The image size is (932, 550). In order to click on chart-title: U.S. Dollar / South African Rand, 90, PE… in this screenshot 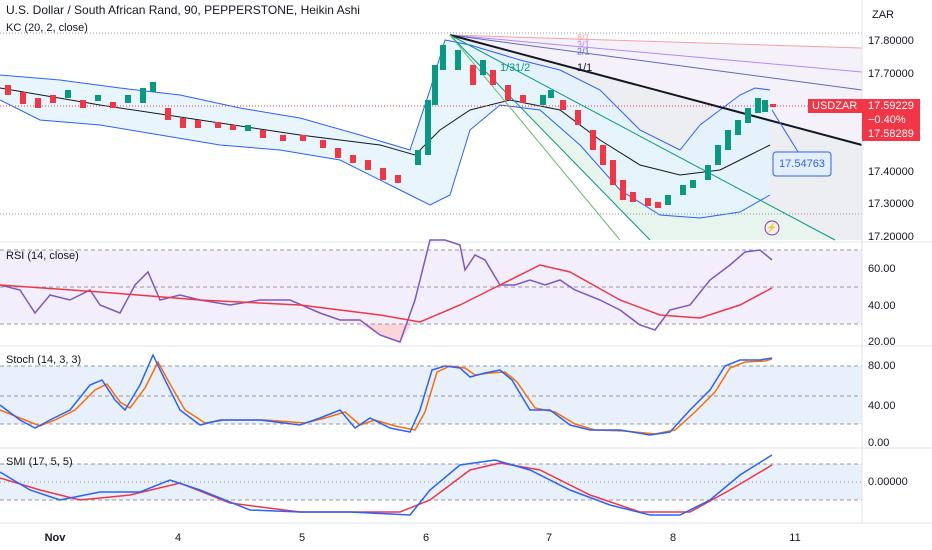, I will do `click(183, 10)`.